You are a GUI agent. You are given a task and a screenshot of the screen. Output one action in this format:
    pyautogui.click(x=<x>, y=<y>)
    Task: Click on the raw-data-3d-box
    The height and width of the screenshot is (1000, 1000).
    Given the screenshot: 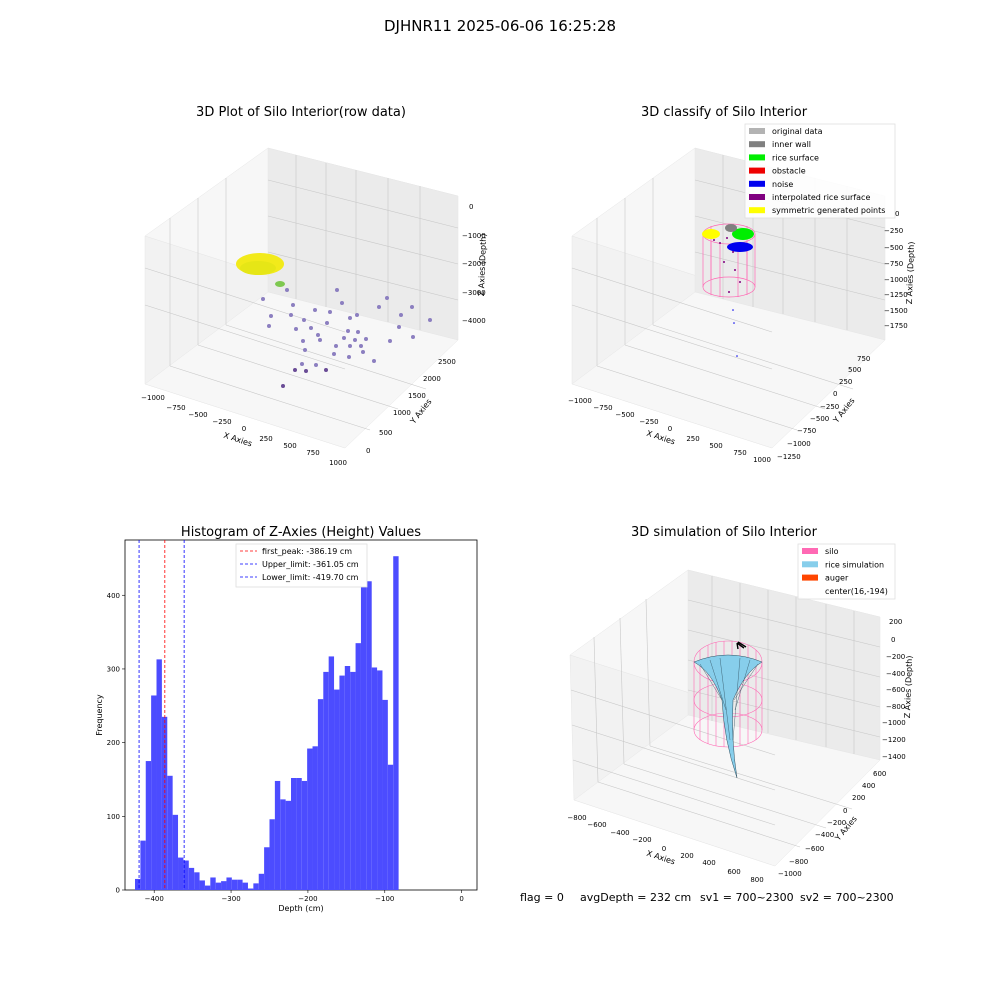 What is the action you would take?
    pyautogui.click(x=301, y=298)
    